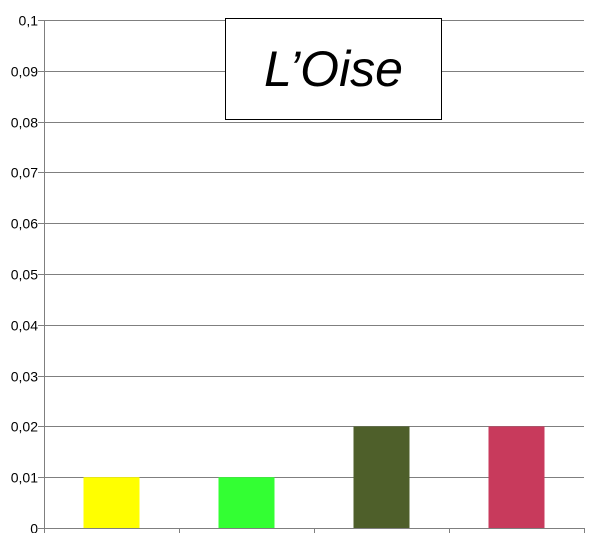 This screenshot has width=591, height=538. I want to click on y-tick-label: 0,06, so click(24, 224).